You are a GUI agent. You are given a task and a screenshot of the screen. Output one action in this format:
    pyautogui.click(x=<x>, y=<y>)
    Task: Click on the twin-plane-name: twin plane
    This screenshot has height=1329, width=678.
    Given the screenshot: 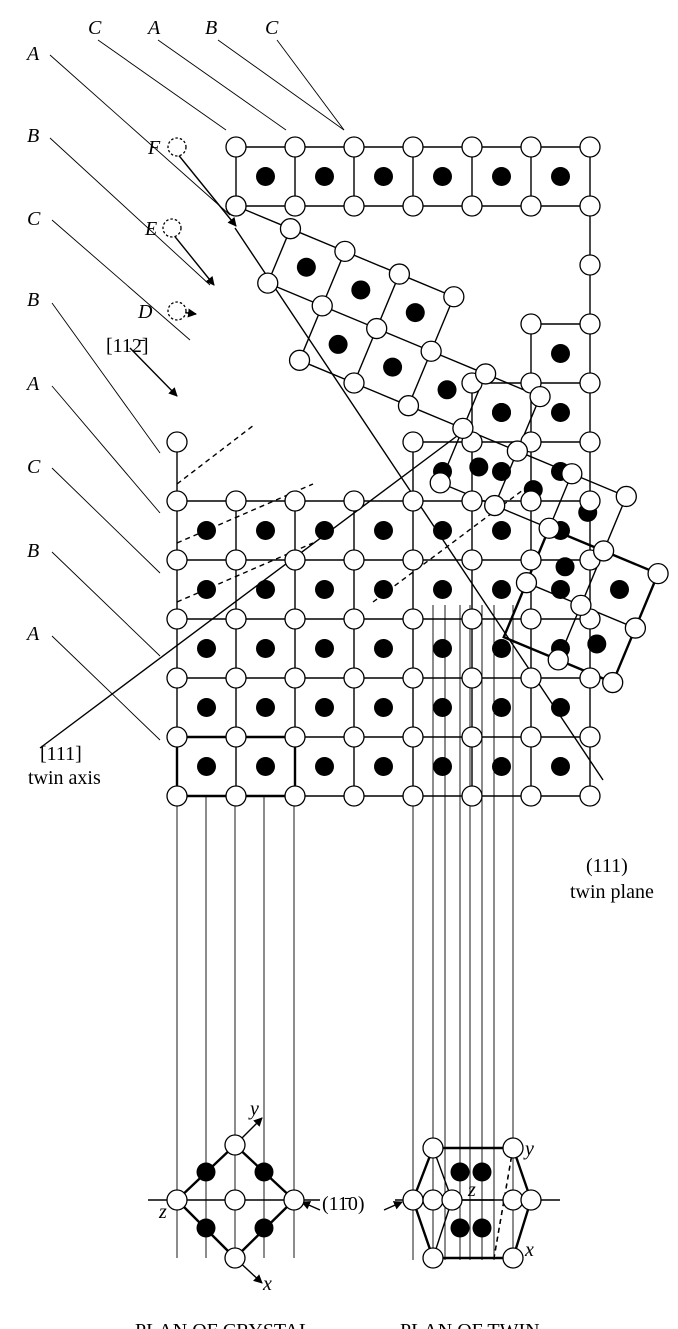 What is the action you would take?
    pyautogui.click(x=612, y=892)
    